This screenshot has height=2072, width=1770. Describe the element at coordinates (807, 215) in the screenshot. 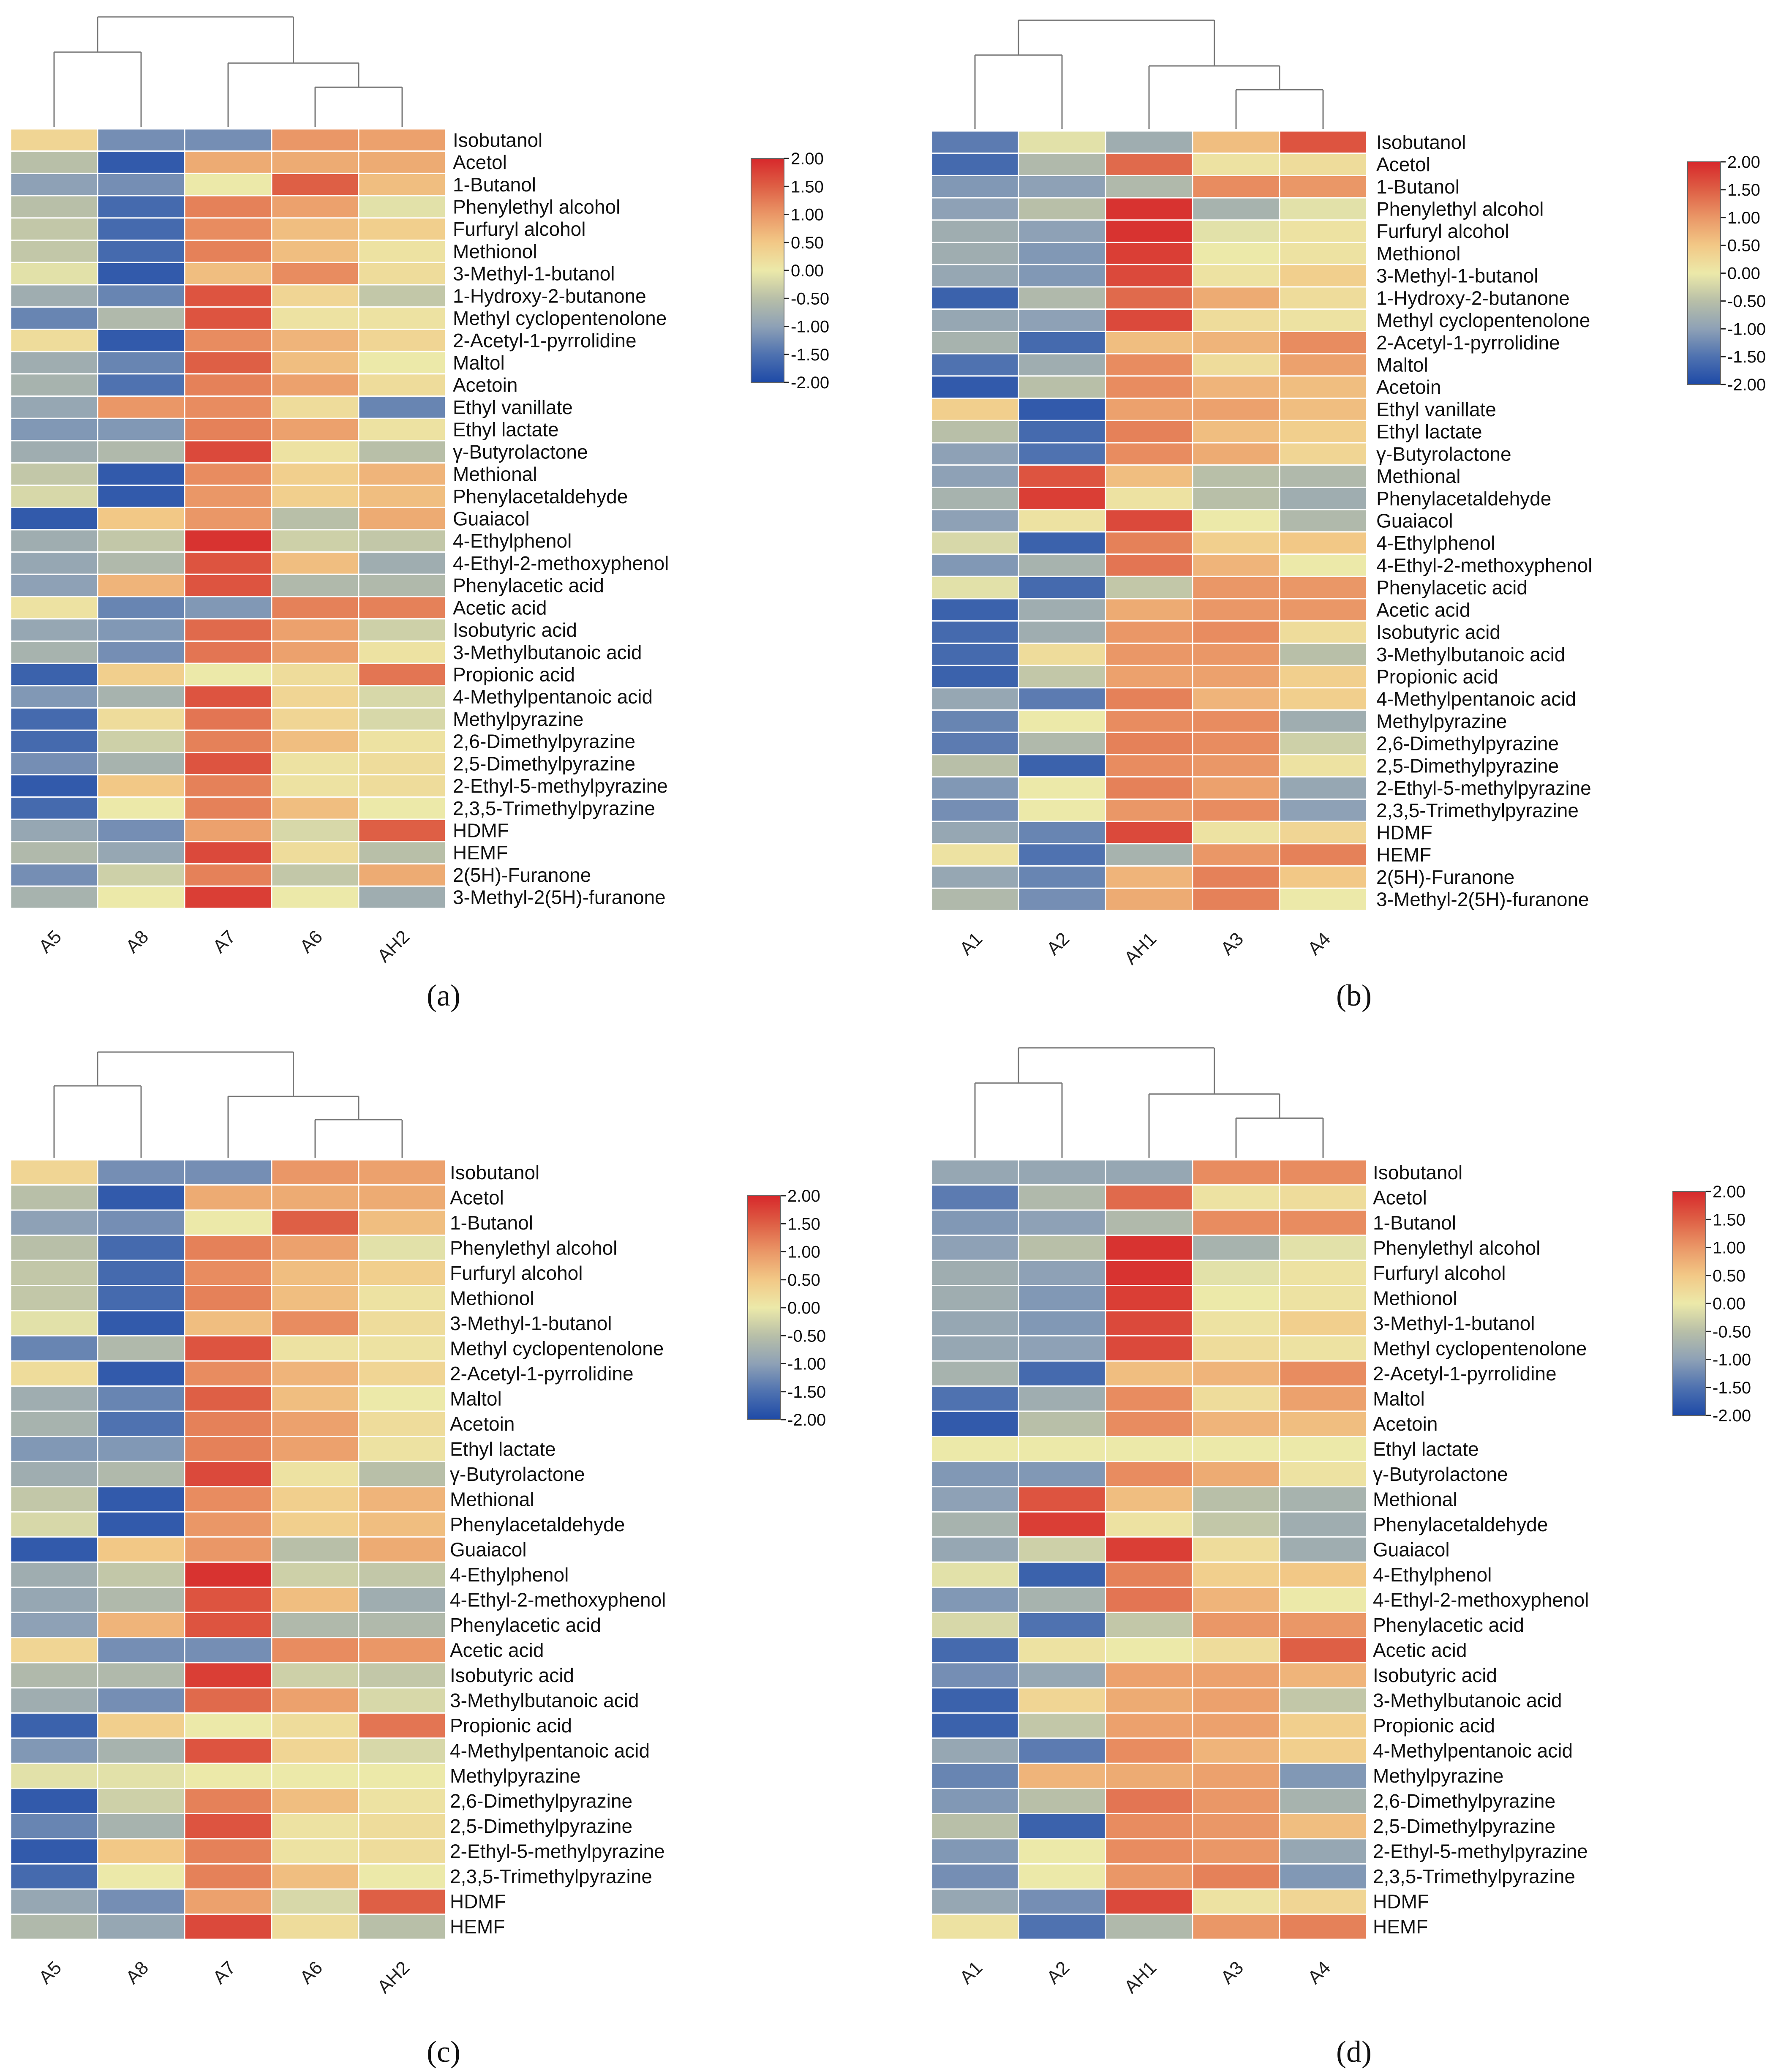

I see `scale-tick-label: 1.00` at that location.